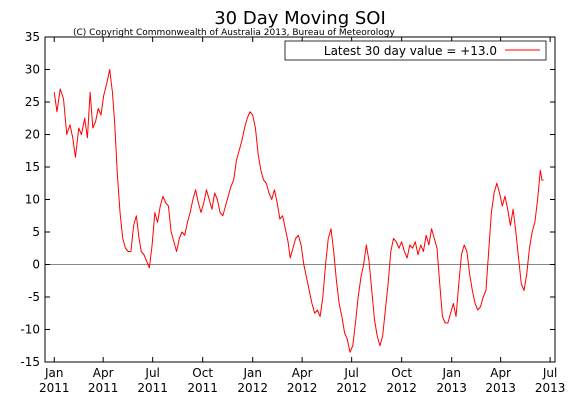 The image size is (576, 403). What do you see at coordinates (30, 330) in the screenshot?
I see `y-tick-label: -10` at bounding box center [30, 330].